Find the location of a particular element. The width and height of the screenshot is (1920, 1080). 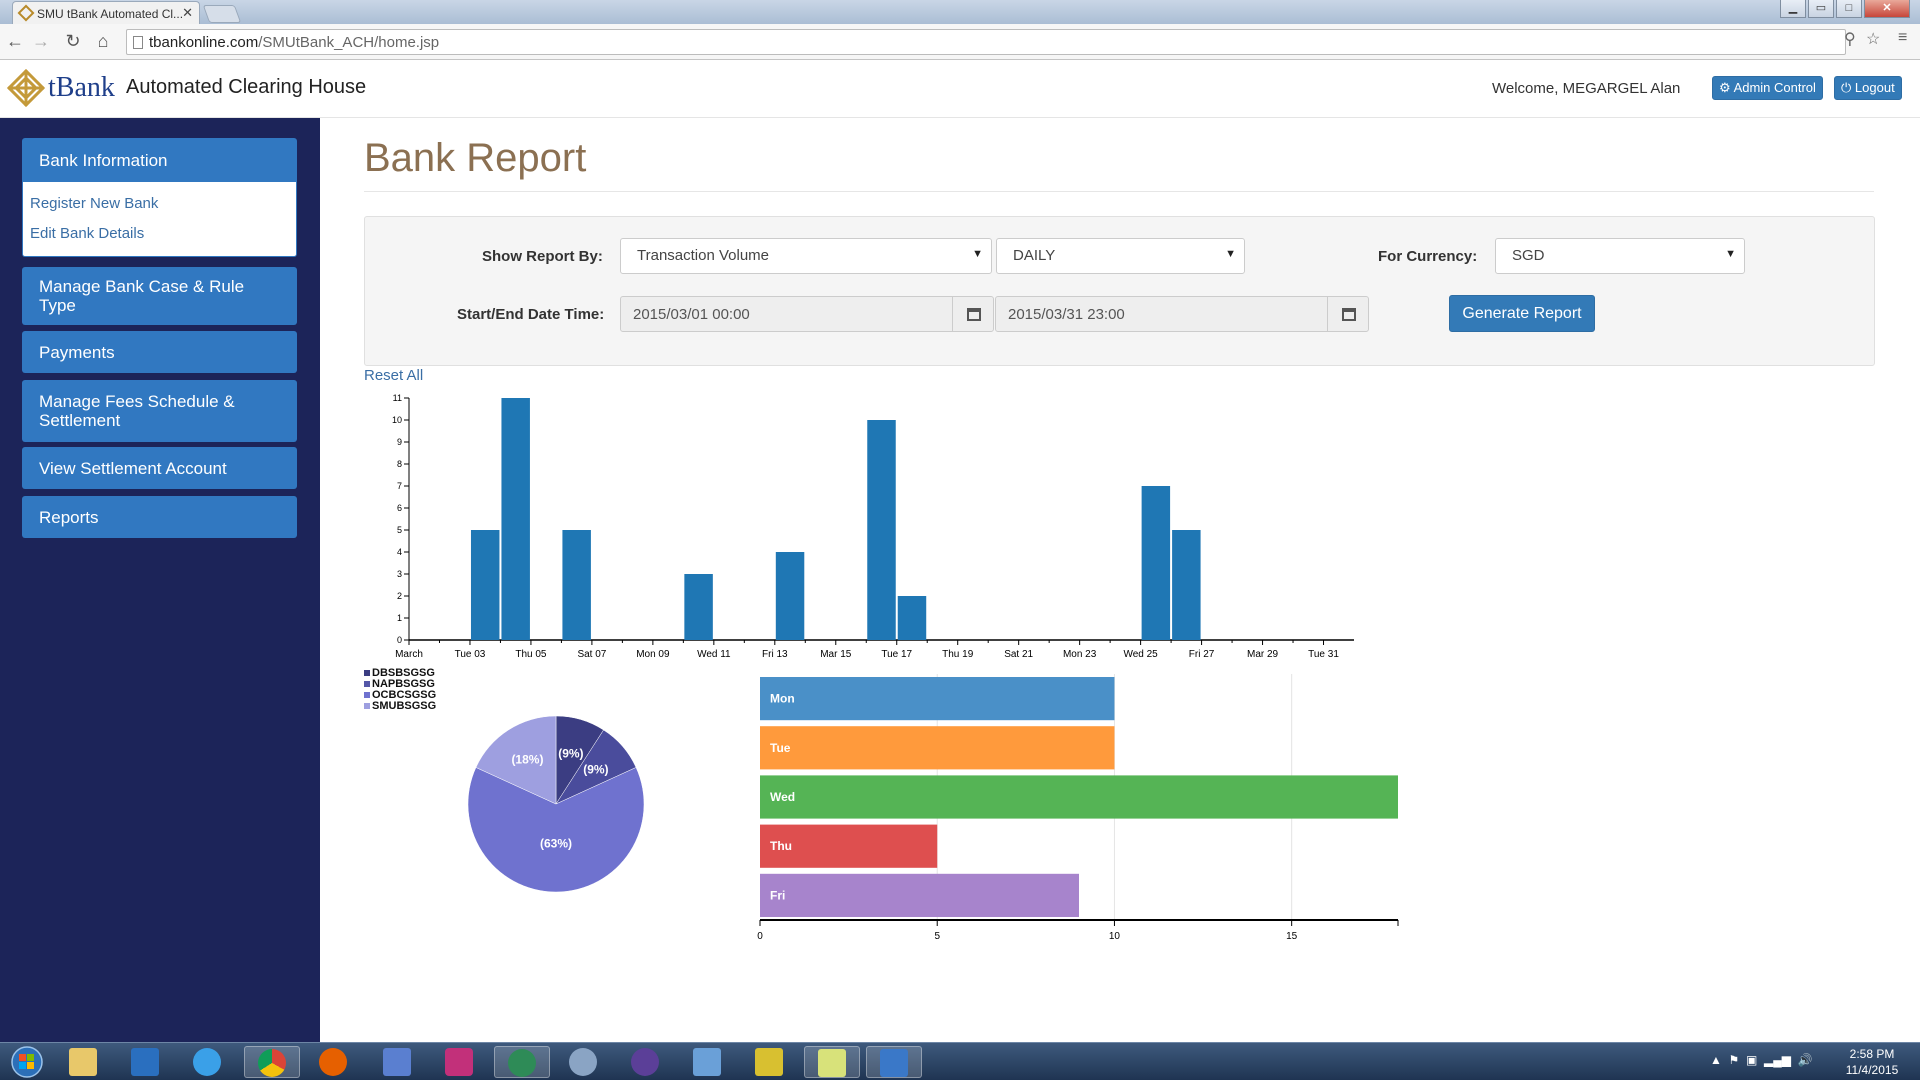

x-tick-label: Mar 29 is located at coordinates (1263, 654).